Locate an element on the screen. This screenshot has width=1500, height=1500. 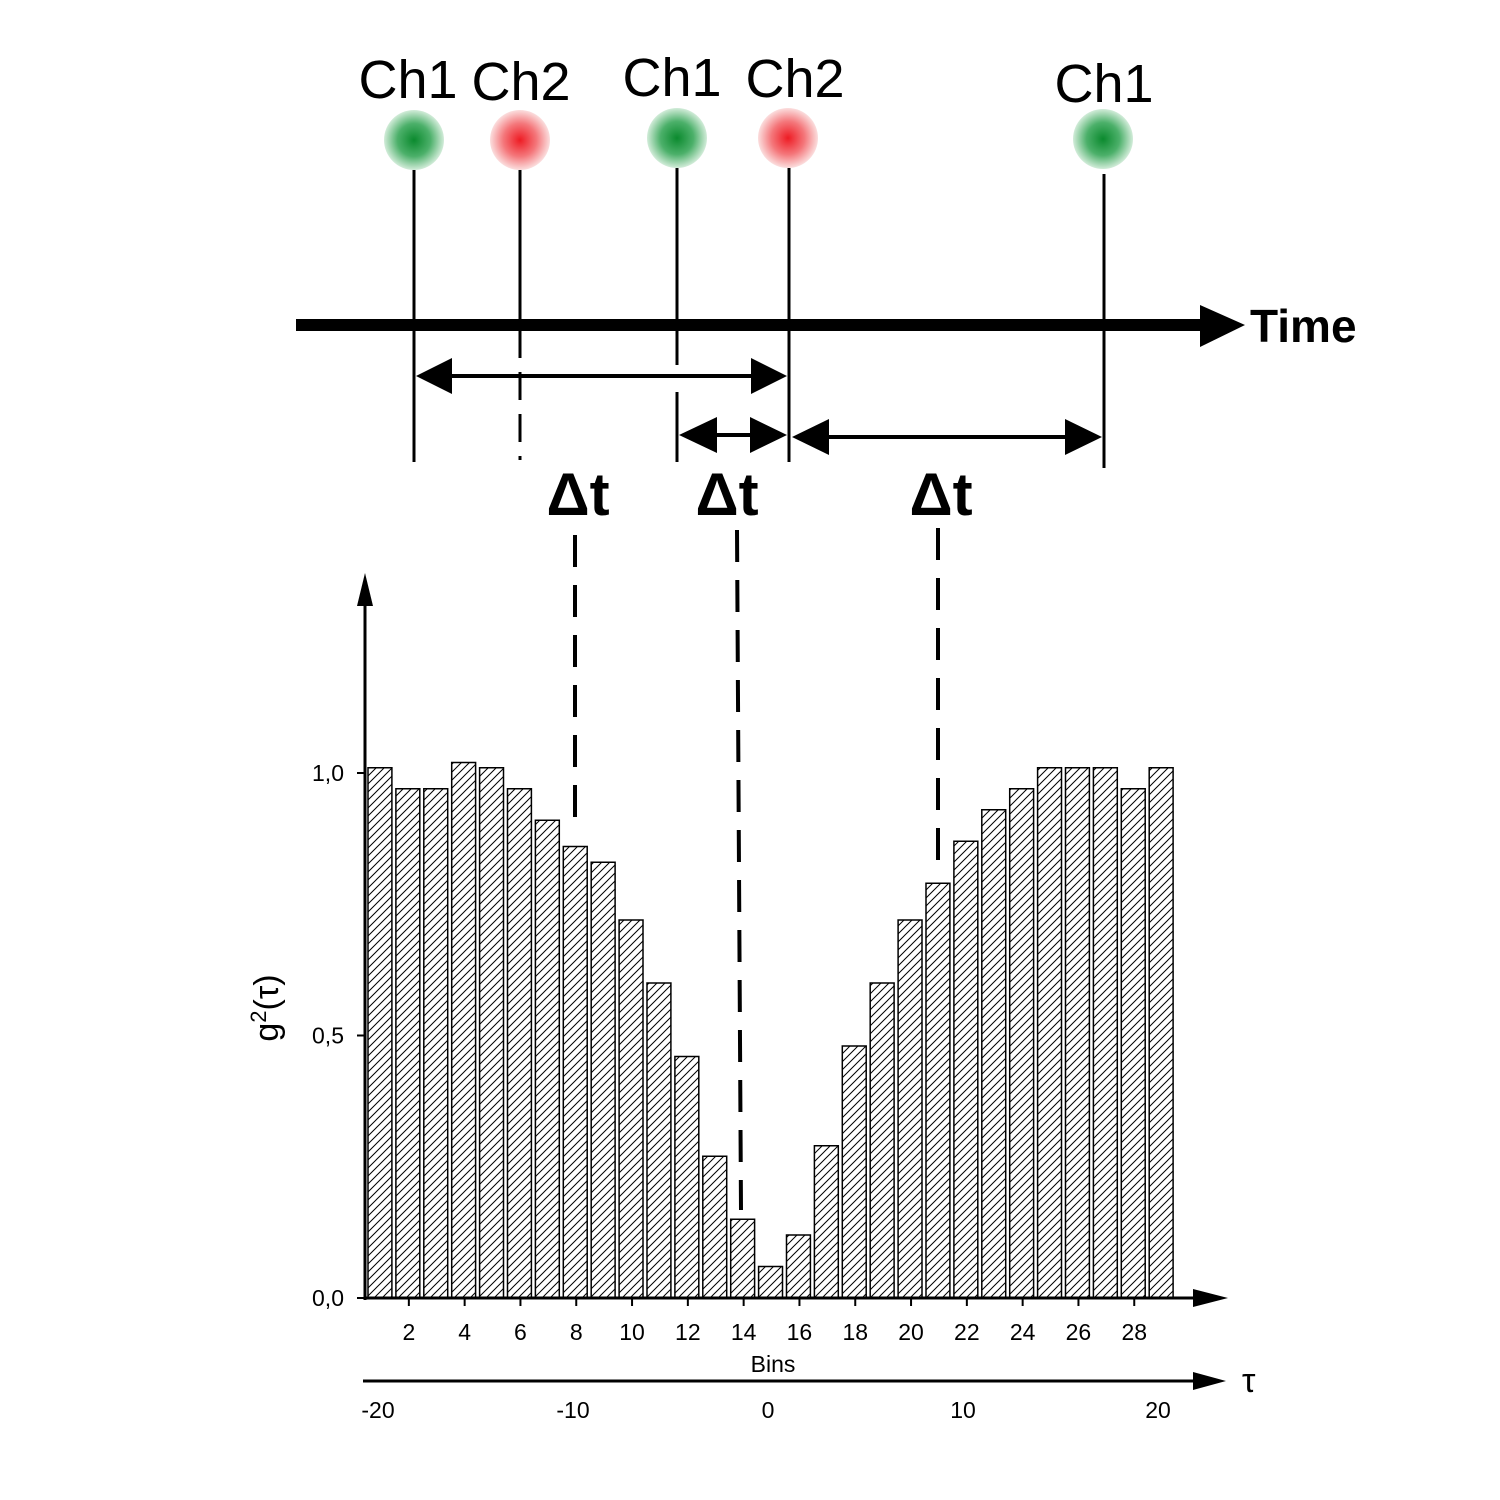
x-tick-label: 24 is located at coordinates (1023, 1332).